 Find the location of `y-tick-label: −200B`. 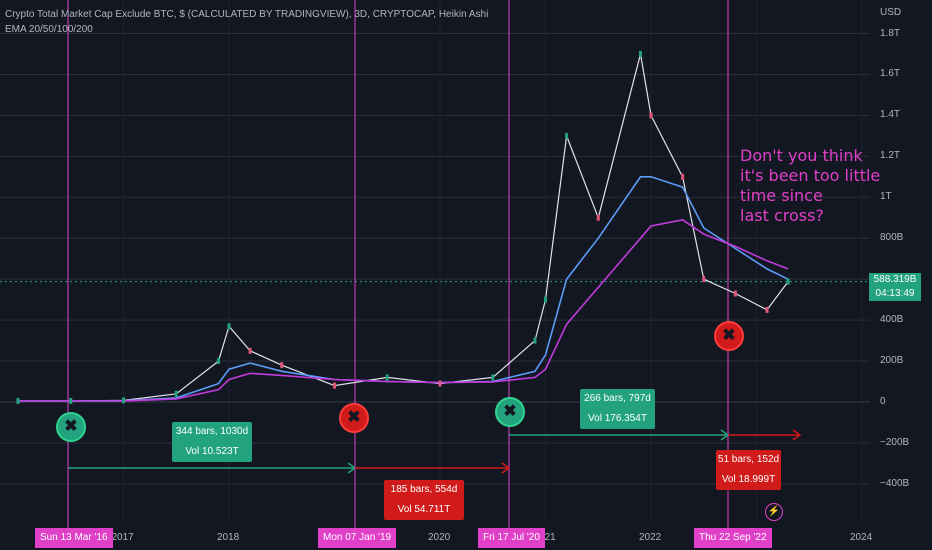

y-tick-label: −200B is located at coordinates (895, 442).